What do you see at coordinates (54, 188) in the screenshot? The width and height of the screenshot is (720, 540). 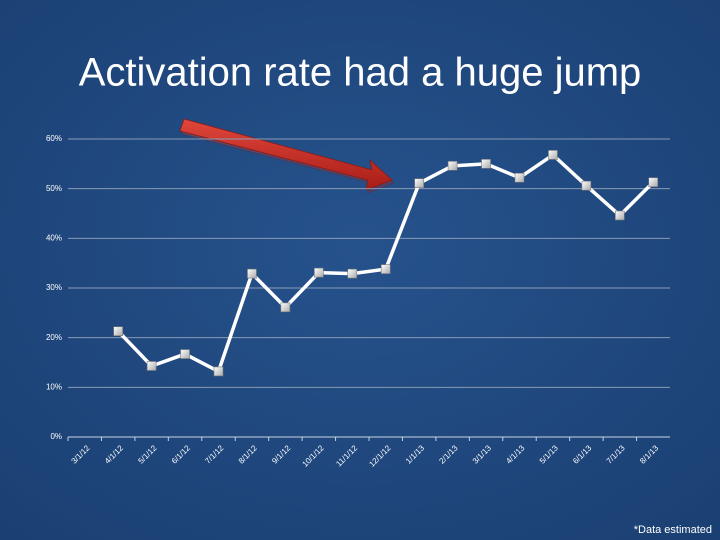 I see `y-tick-label: 50%` at bounding box center [54, 188].